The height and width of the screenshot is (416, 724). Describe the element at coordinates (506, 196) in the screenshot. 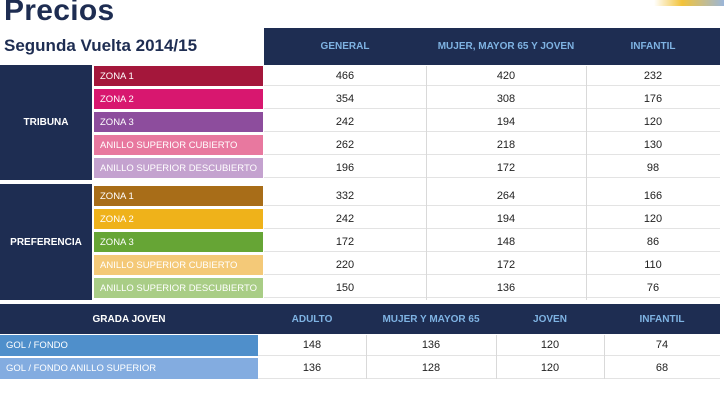

I see `price-cell: 264` at that location.